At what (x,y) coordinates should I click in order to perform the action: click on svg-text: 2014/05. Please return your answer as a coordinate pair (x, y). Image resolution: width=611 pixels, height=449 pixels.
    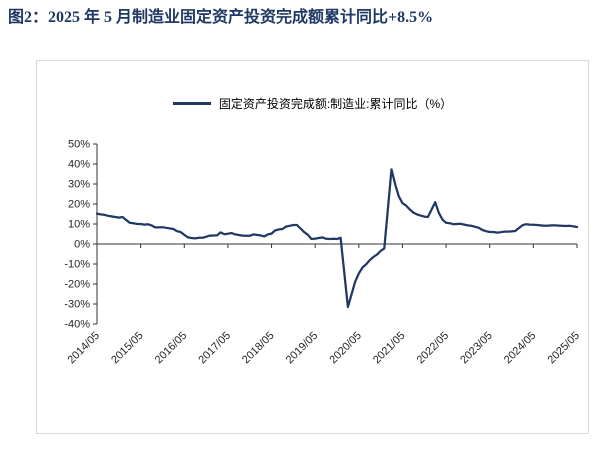
    Looking at the image, I should click on (83, 348).